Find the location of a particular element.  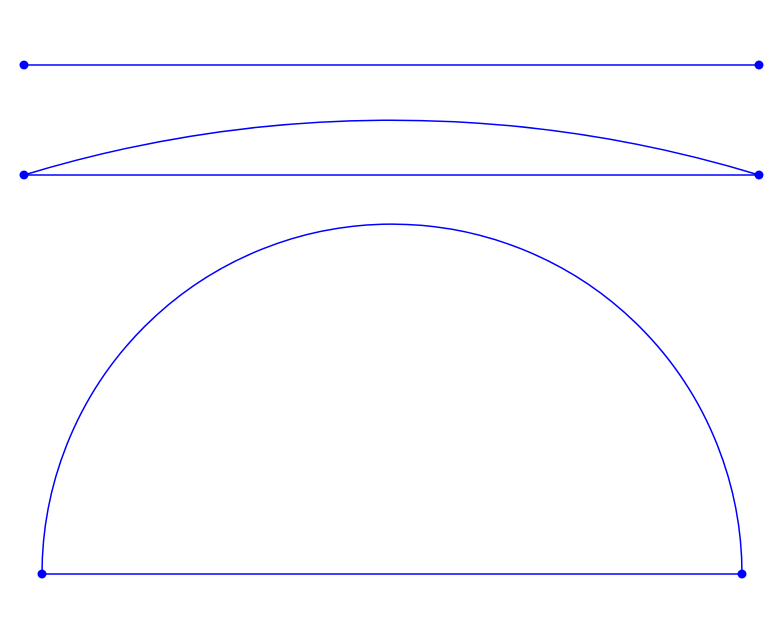

diameter-right-point is located at coordinates (742, 574).